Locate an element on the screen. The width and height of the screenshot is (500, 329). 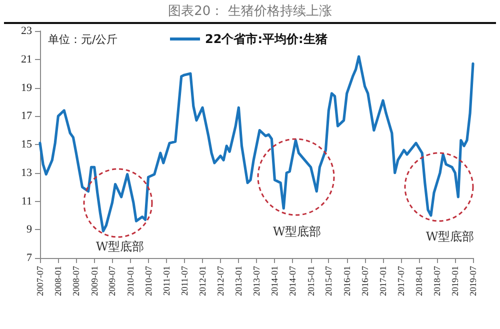
x-tick-label: 2018-07 is located at coordinates (437, 281).